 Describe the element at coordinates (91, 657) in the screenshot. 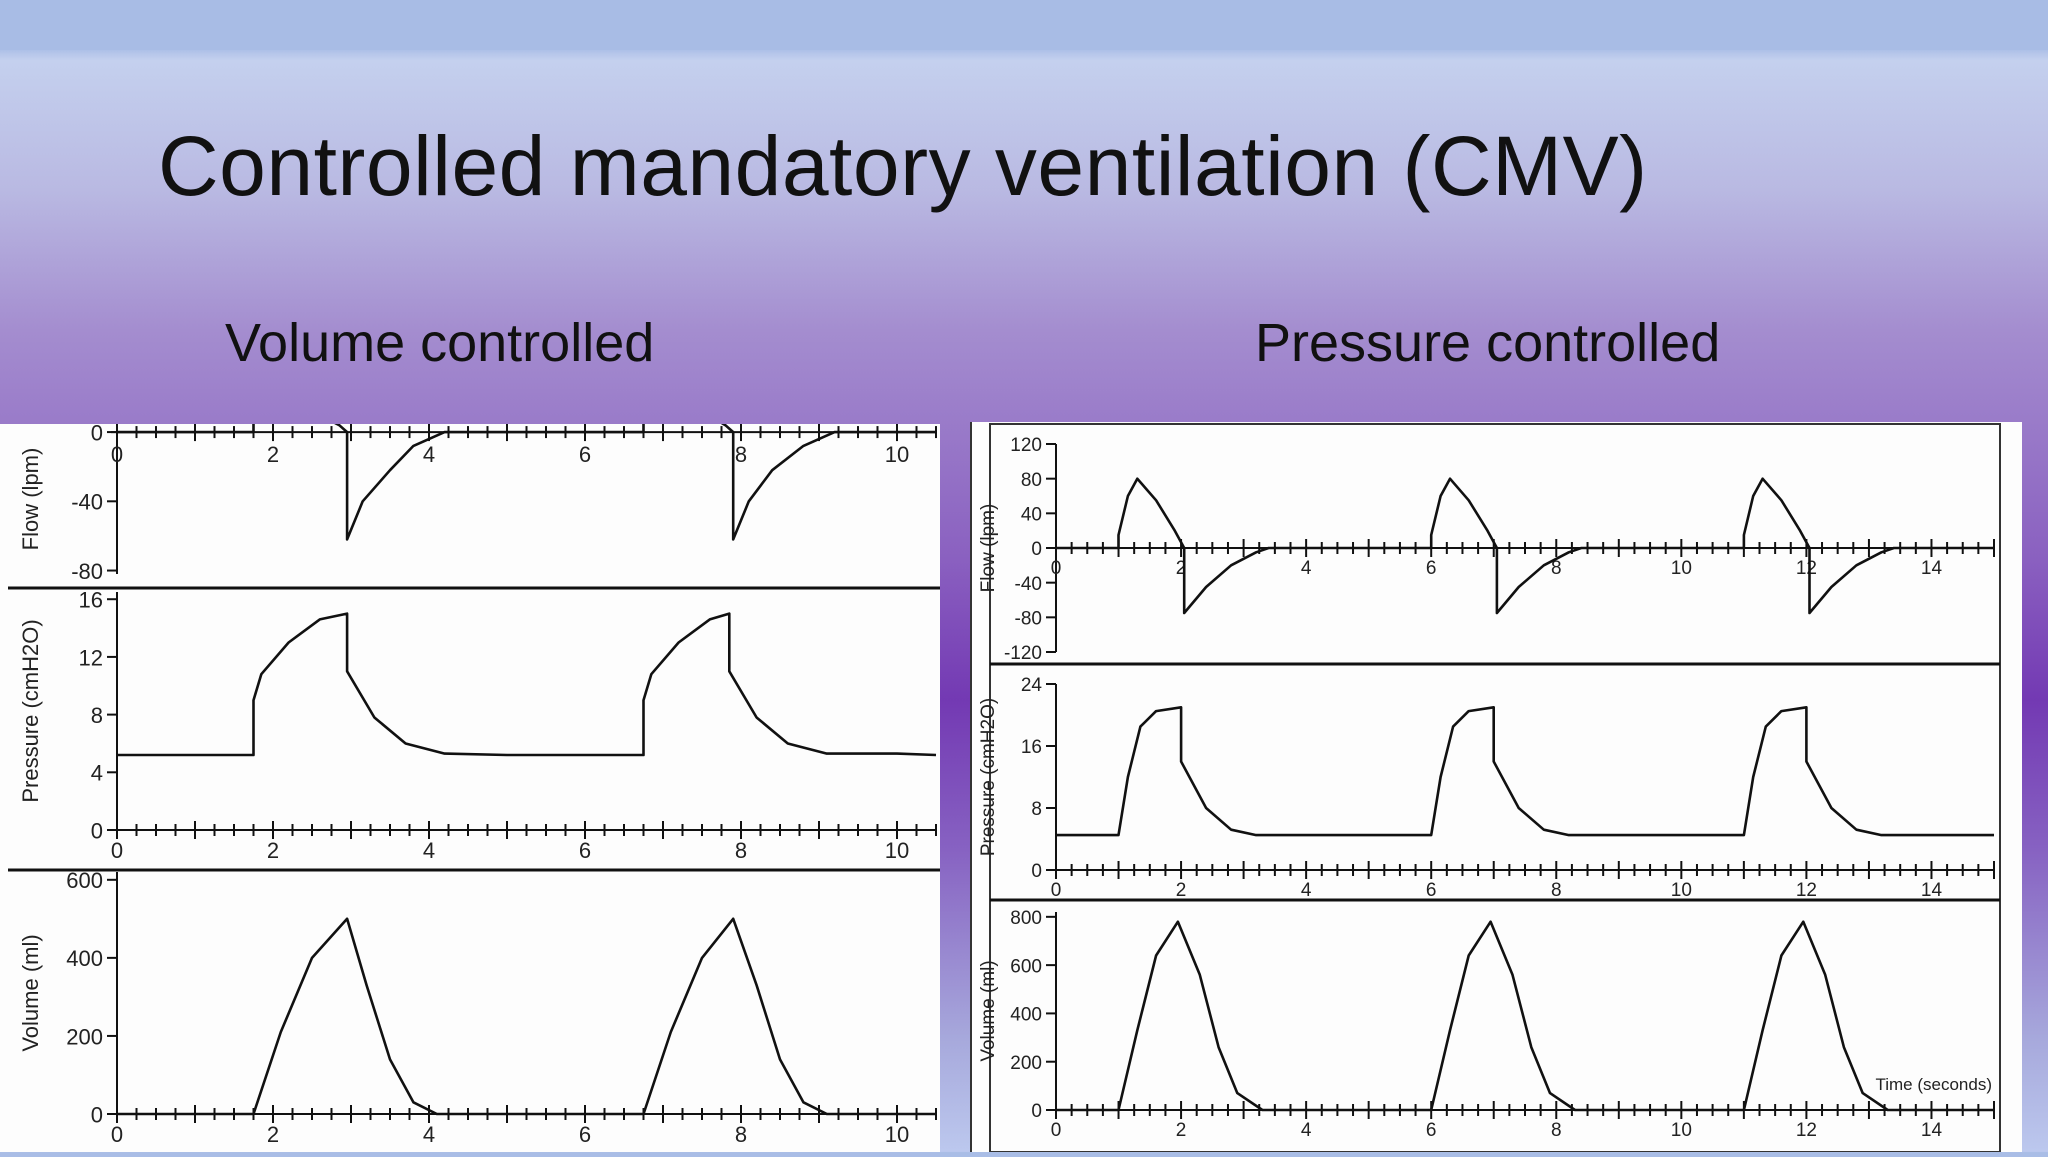

I see `y-tick-label: 12` at that location.